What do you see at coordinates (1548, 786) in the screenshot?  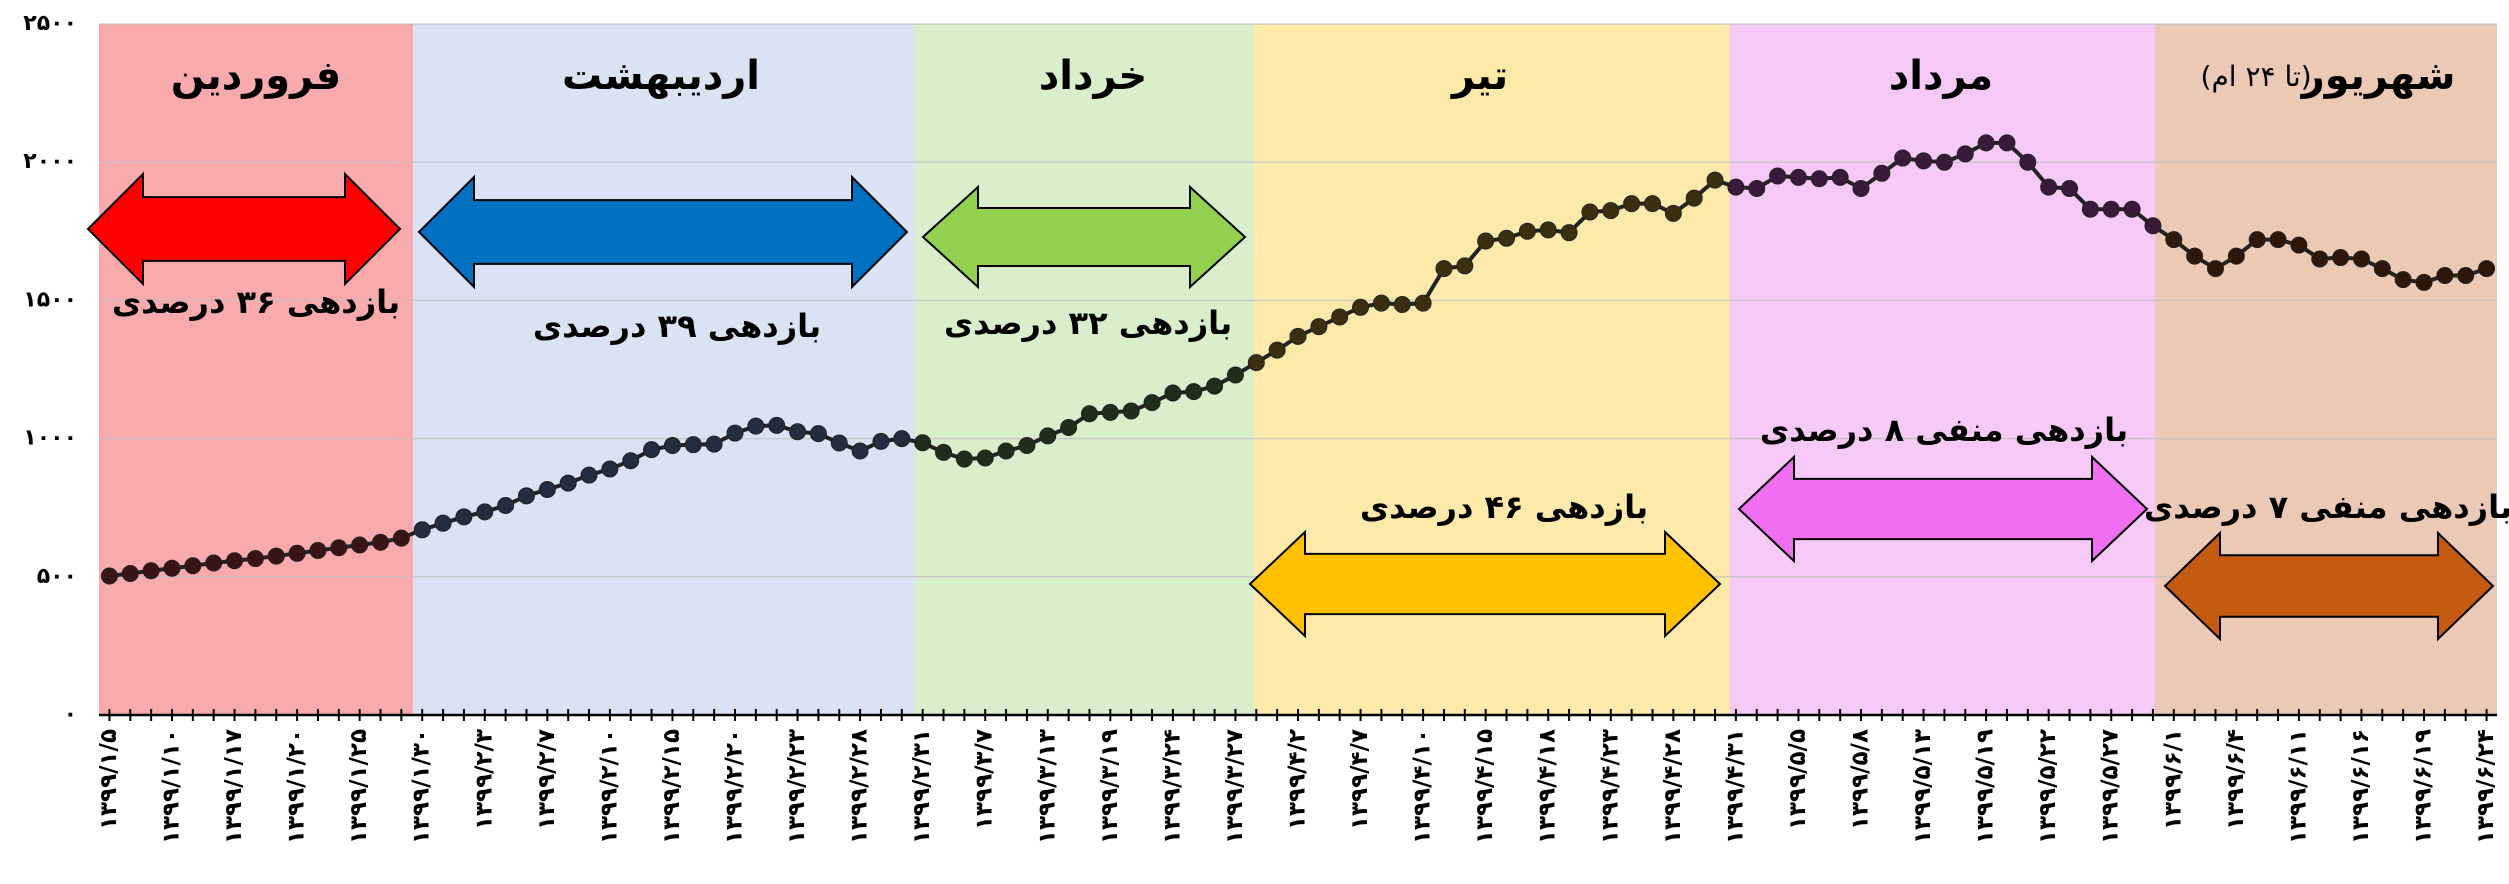 I see `x-tick-label: ۱۳۹۹/۴/۱۸` at bounding box center [1548, 786].